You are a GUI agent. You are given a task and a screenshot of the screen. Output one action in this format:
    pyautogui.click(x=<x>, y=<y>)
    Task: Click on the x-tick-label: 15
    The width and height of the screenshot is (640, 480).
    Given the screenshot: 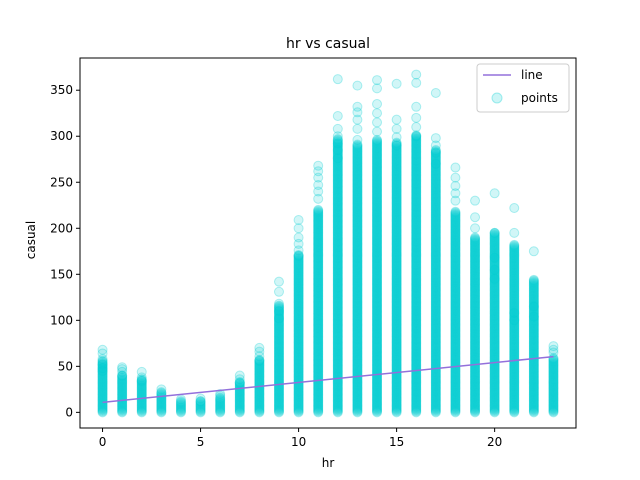 What is the action you would take?
    pyautogui.click(x=396, y=442)
    